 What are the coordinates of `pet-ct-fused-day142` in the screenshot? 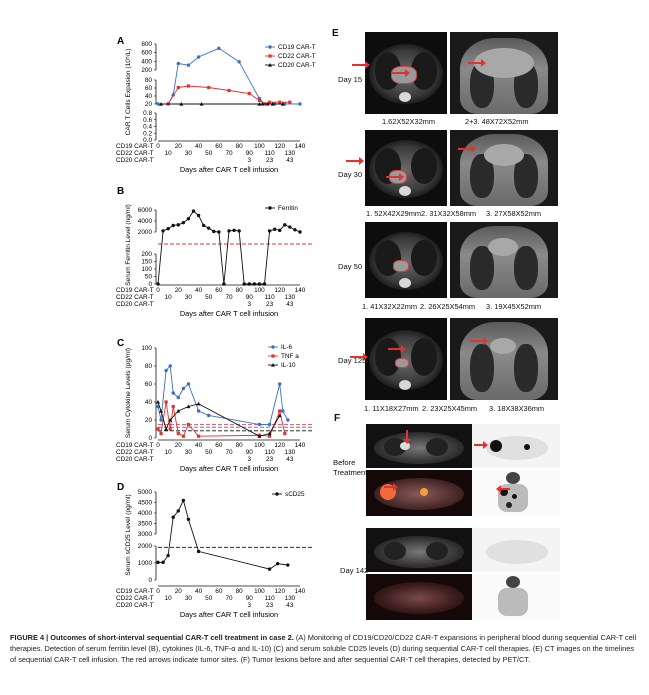 It's located at (419, 597).